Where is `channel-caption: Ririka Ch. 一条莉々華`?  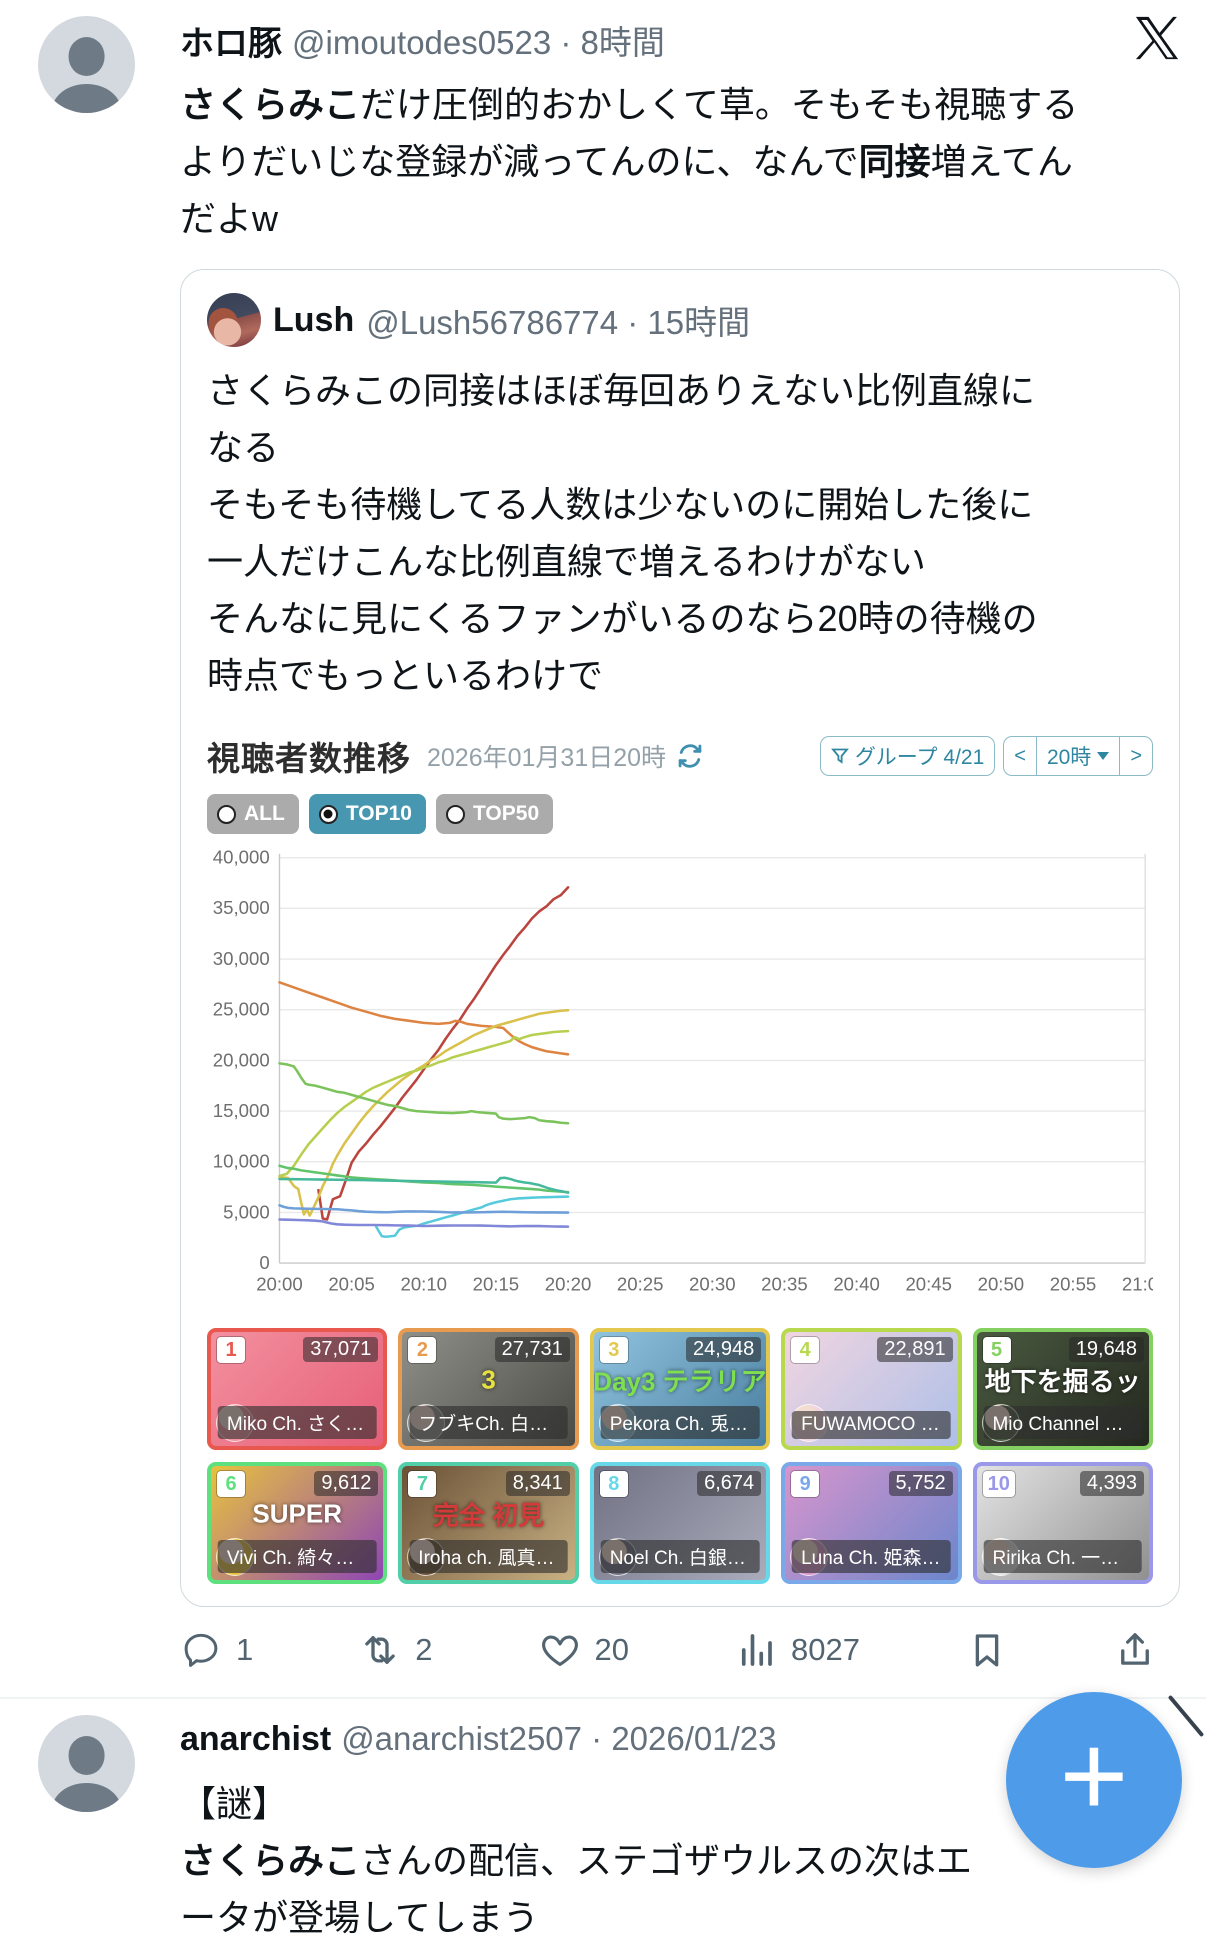 channel-caption: Ririka Ch. 一条莉々華 is located at coordinates (1063, 1557).